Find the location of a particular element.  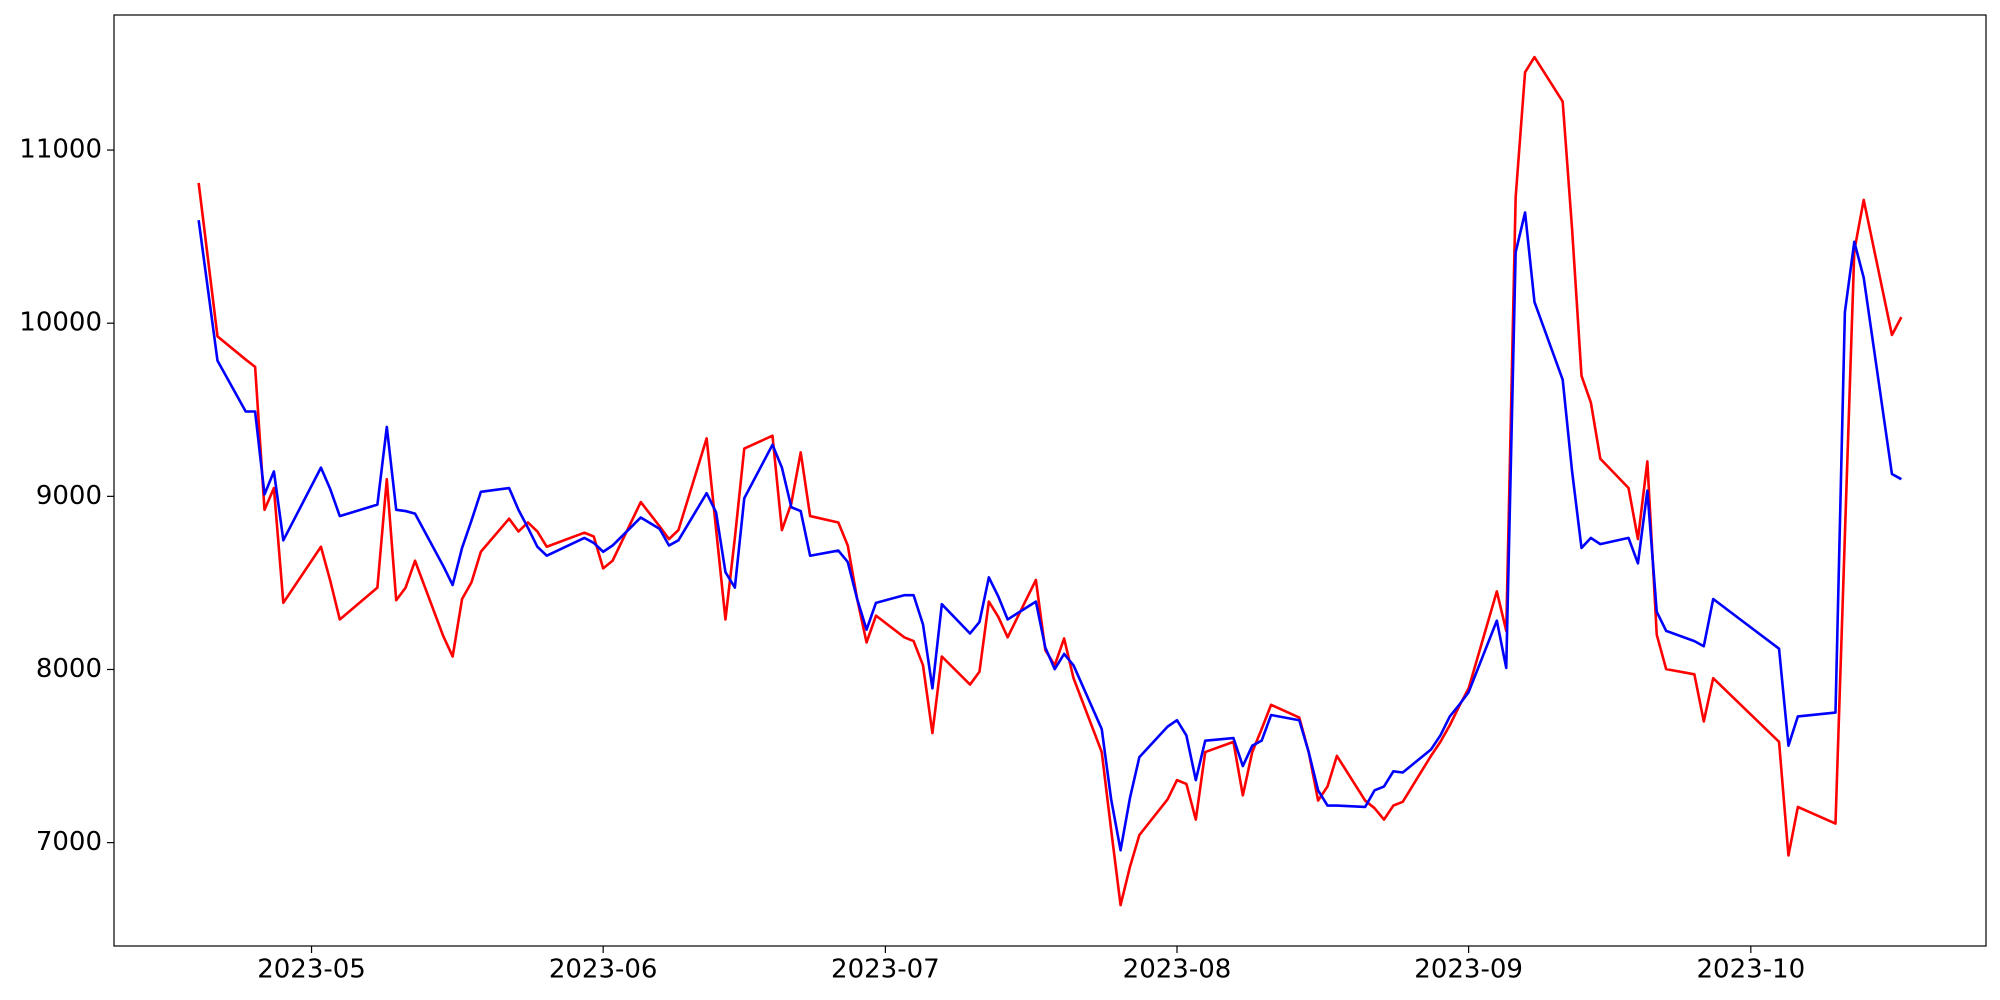

y-tick-label: 11000 is located at coordinates (60, 150).